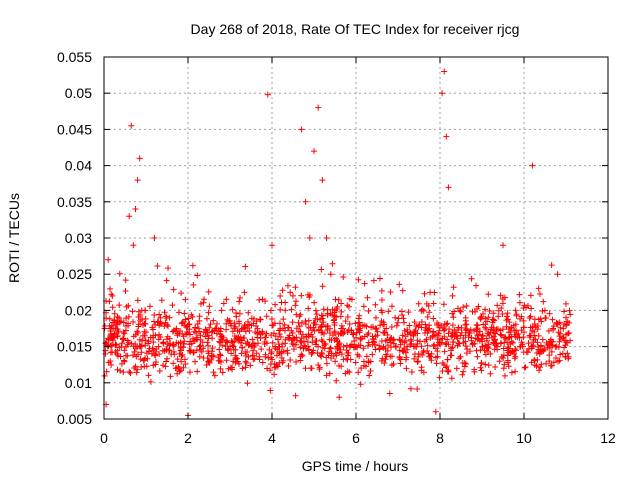 Image resolution: width=640 pixels, height=480 pixels. Describe the element at coordinates (355, 466) in the screenshot. I see `x-axis-label: GPS time / hours` at that location.